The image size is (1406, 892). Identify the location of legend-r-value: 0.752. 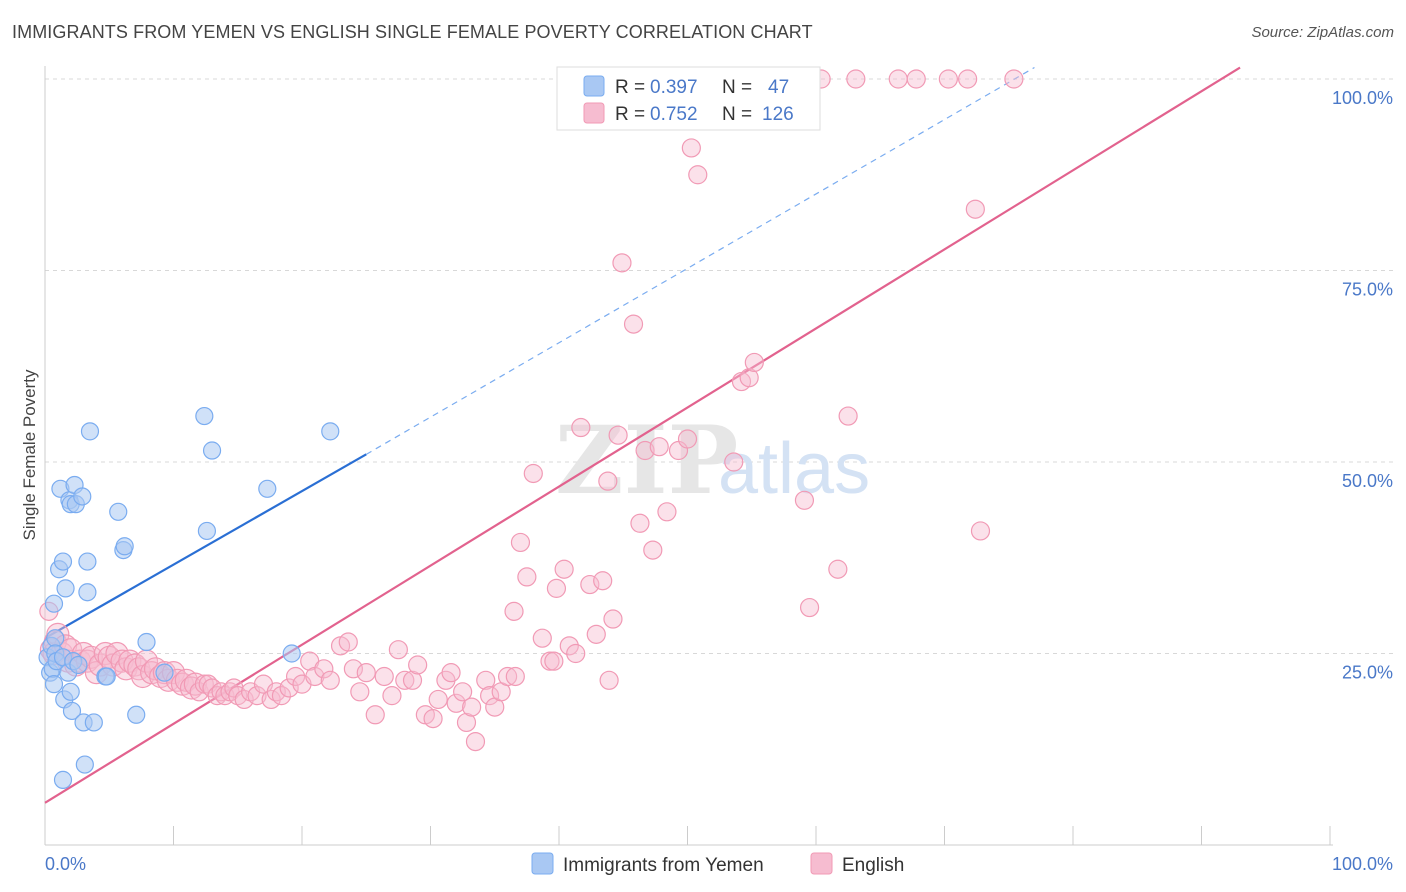
(674, 114).